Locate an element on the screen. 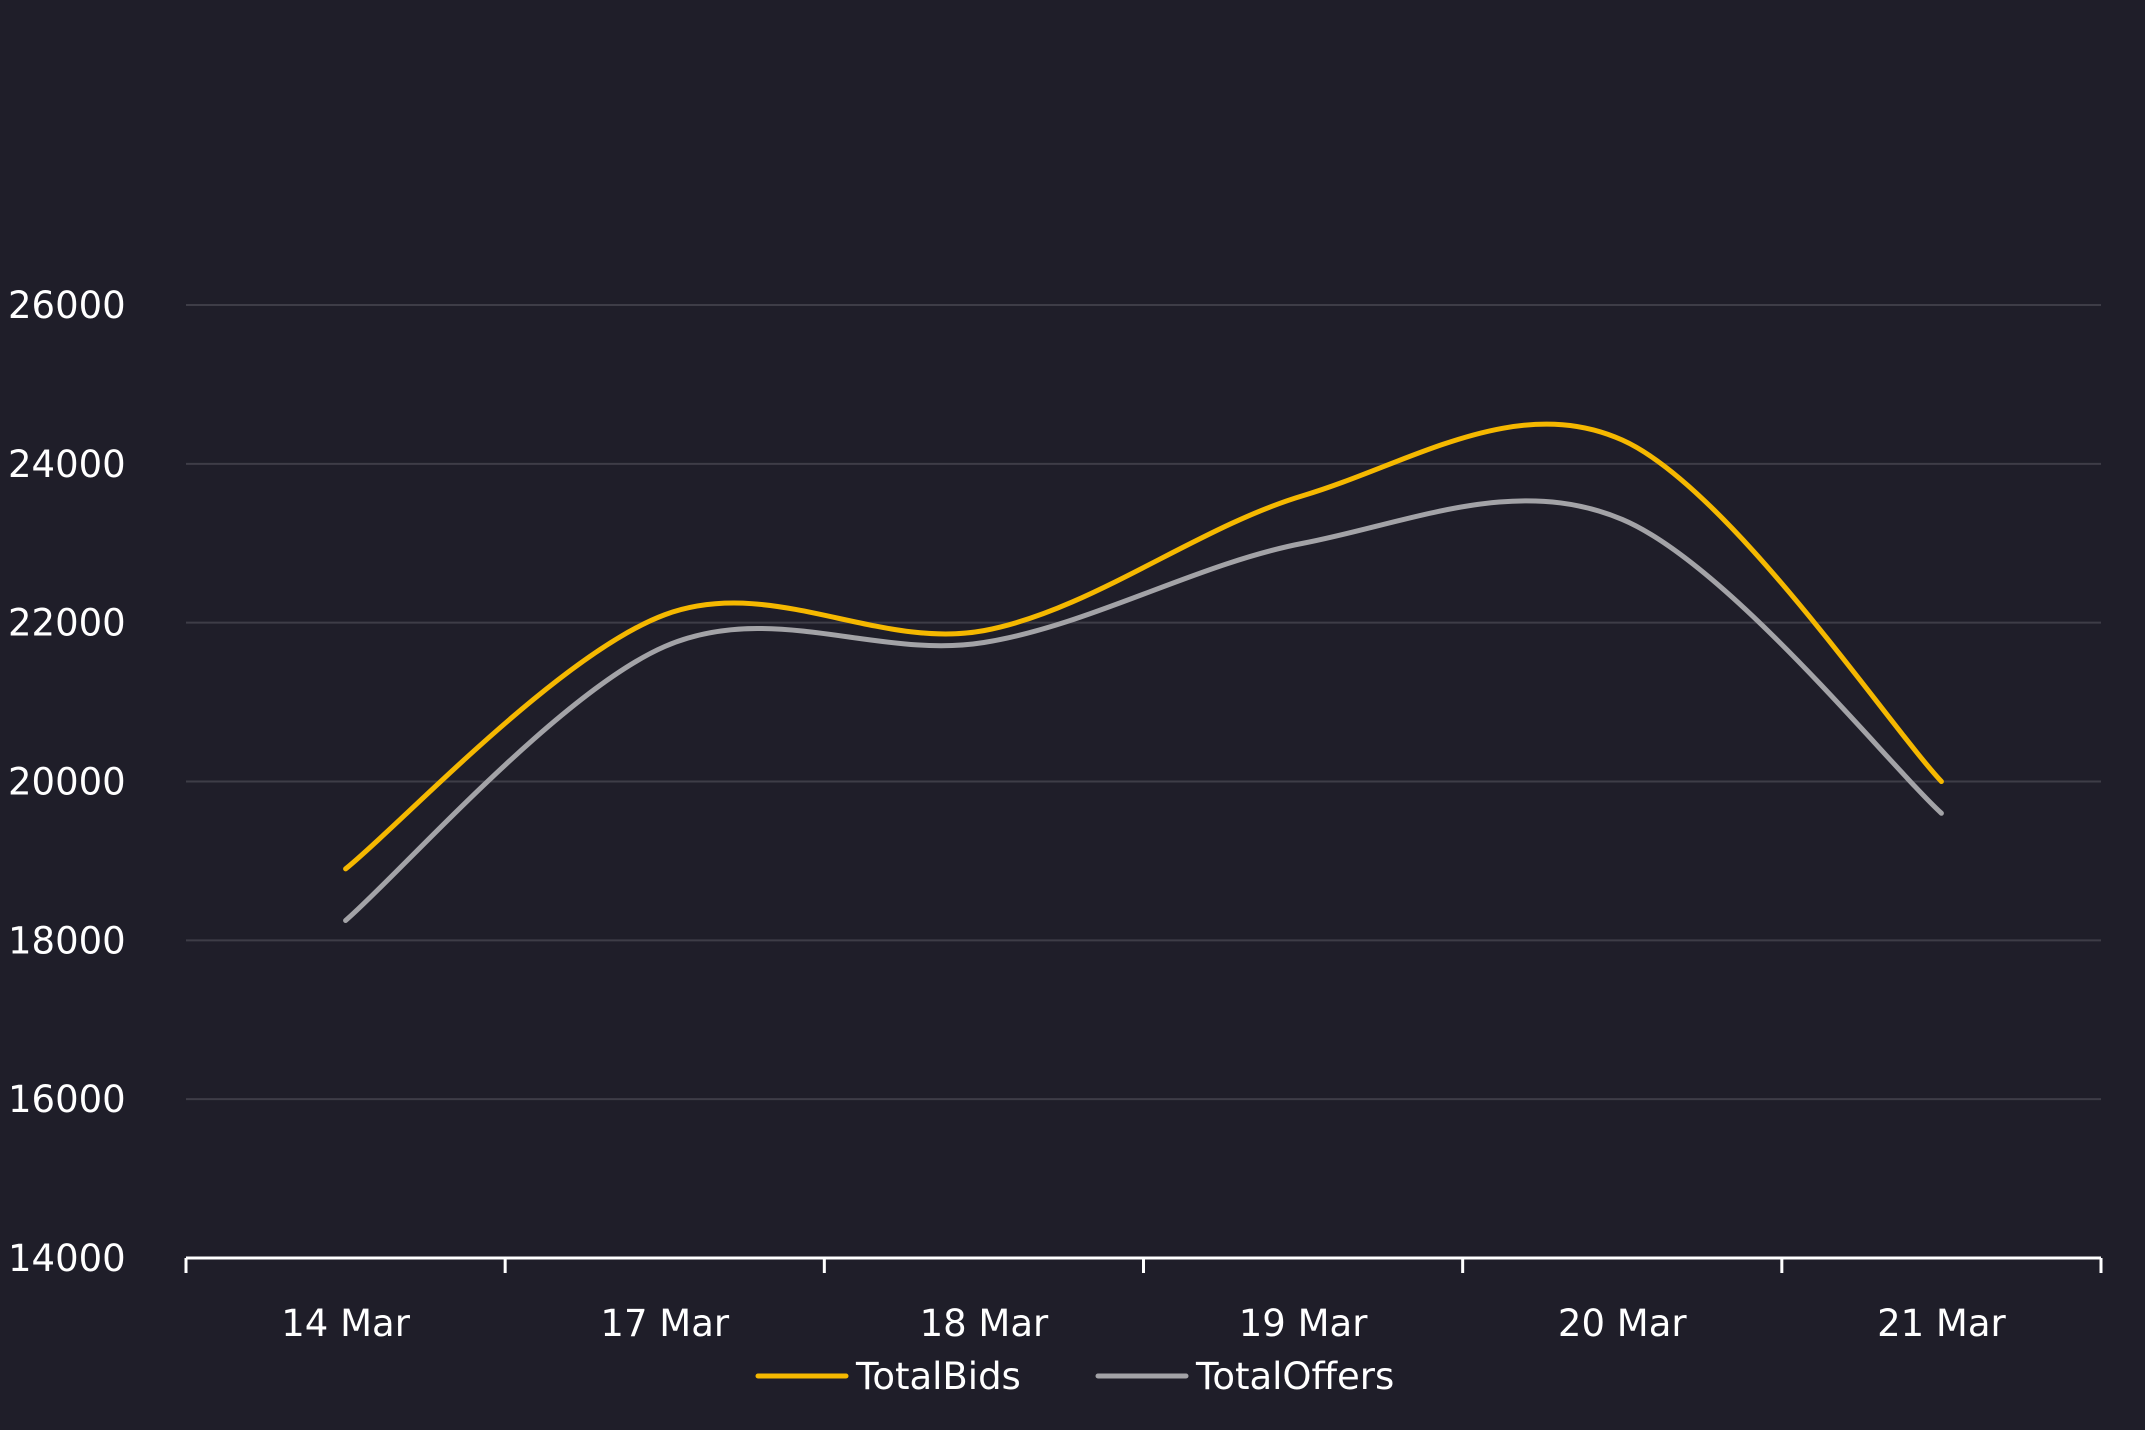  x-tick-label: 14 Mar is located at coordinates (345, 1323).